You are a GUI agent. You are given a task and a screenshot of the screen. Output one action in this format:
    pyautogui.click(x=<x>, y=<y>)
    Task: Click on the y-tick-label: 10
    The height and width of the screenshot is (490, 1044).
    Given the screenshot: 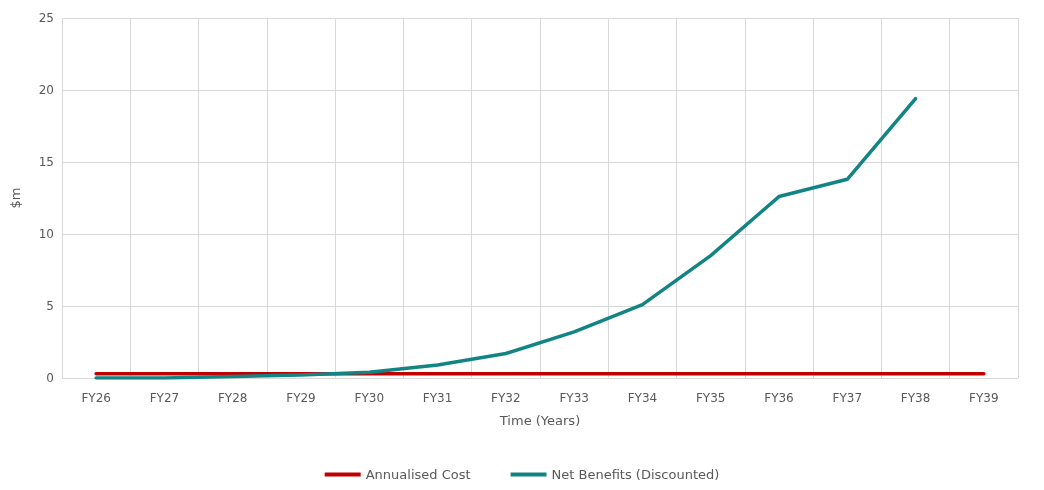 What is the action you would take?
    pyautogui.click(x=46, y=234)
    